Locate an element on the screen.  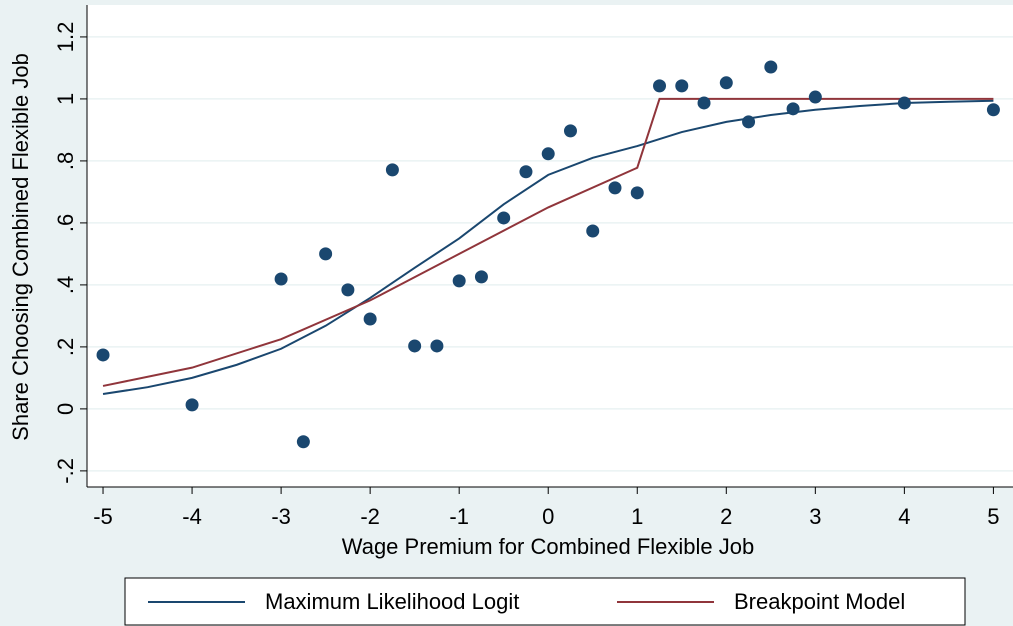
y-tick-label: 1 is located at coordinates (65, 99).